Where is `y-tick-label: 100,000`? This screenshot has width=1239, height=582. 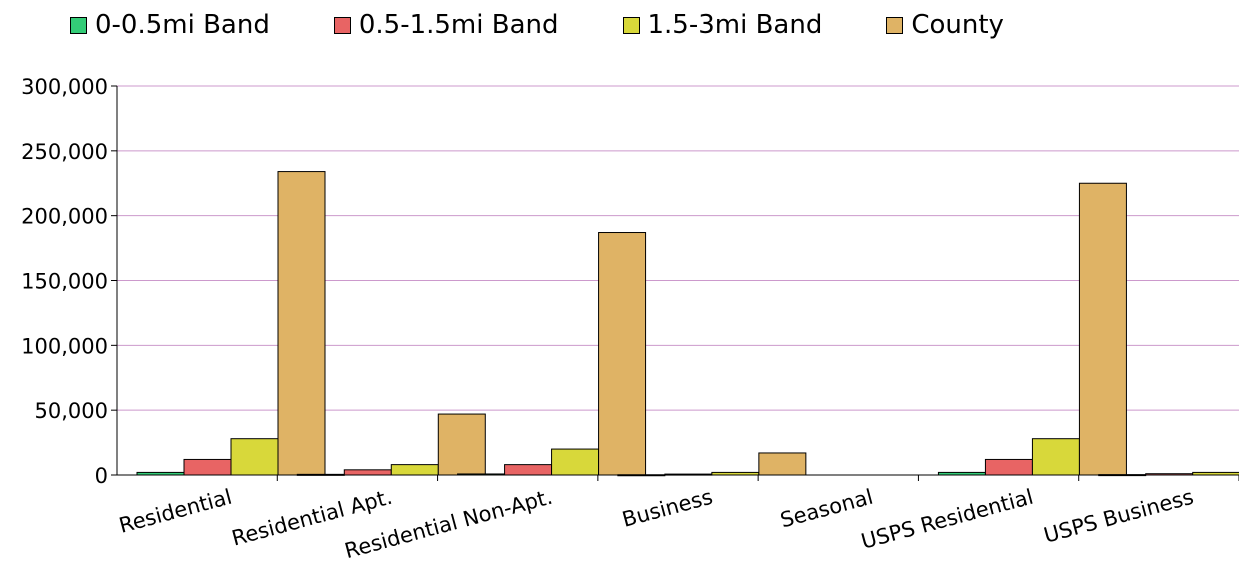
y-tick-label: 100,000 is located at coordinates (64, 346).